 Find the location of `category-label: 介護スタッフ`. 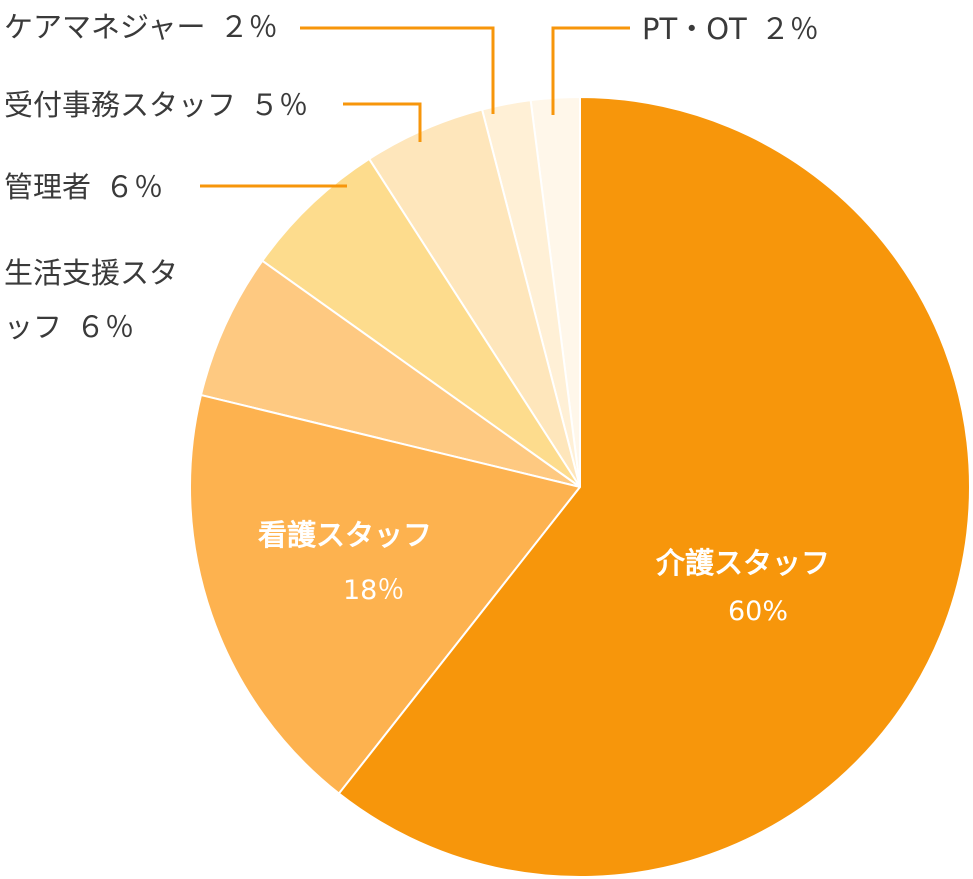

category-label: 介護スタッフ is located at coordinates (743, 563).